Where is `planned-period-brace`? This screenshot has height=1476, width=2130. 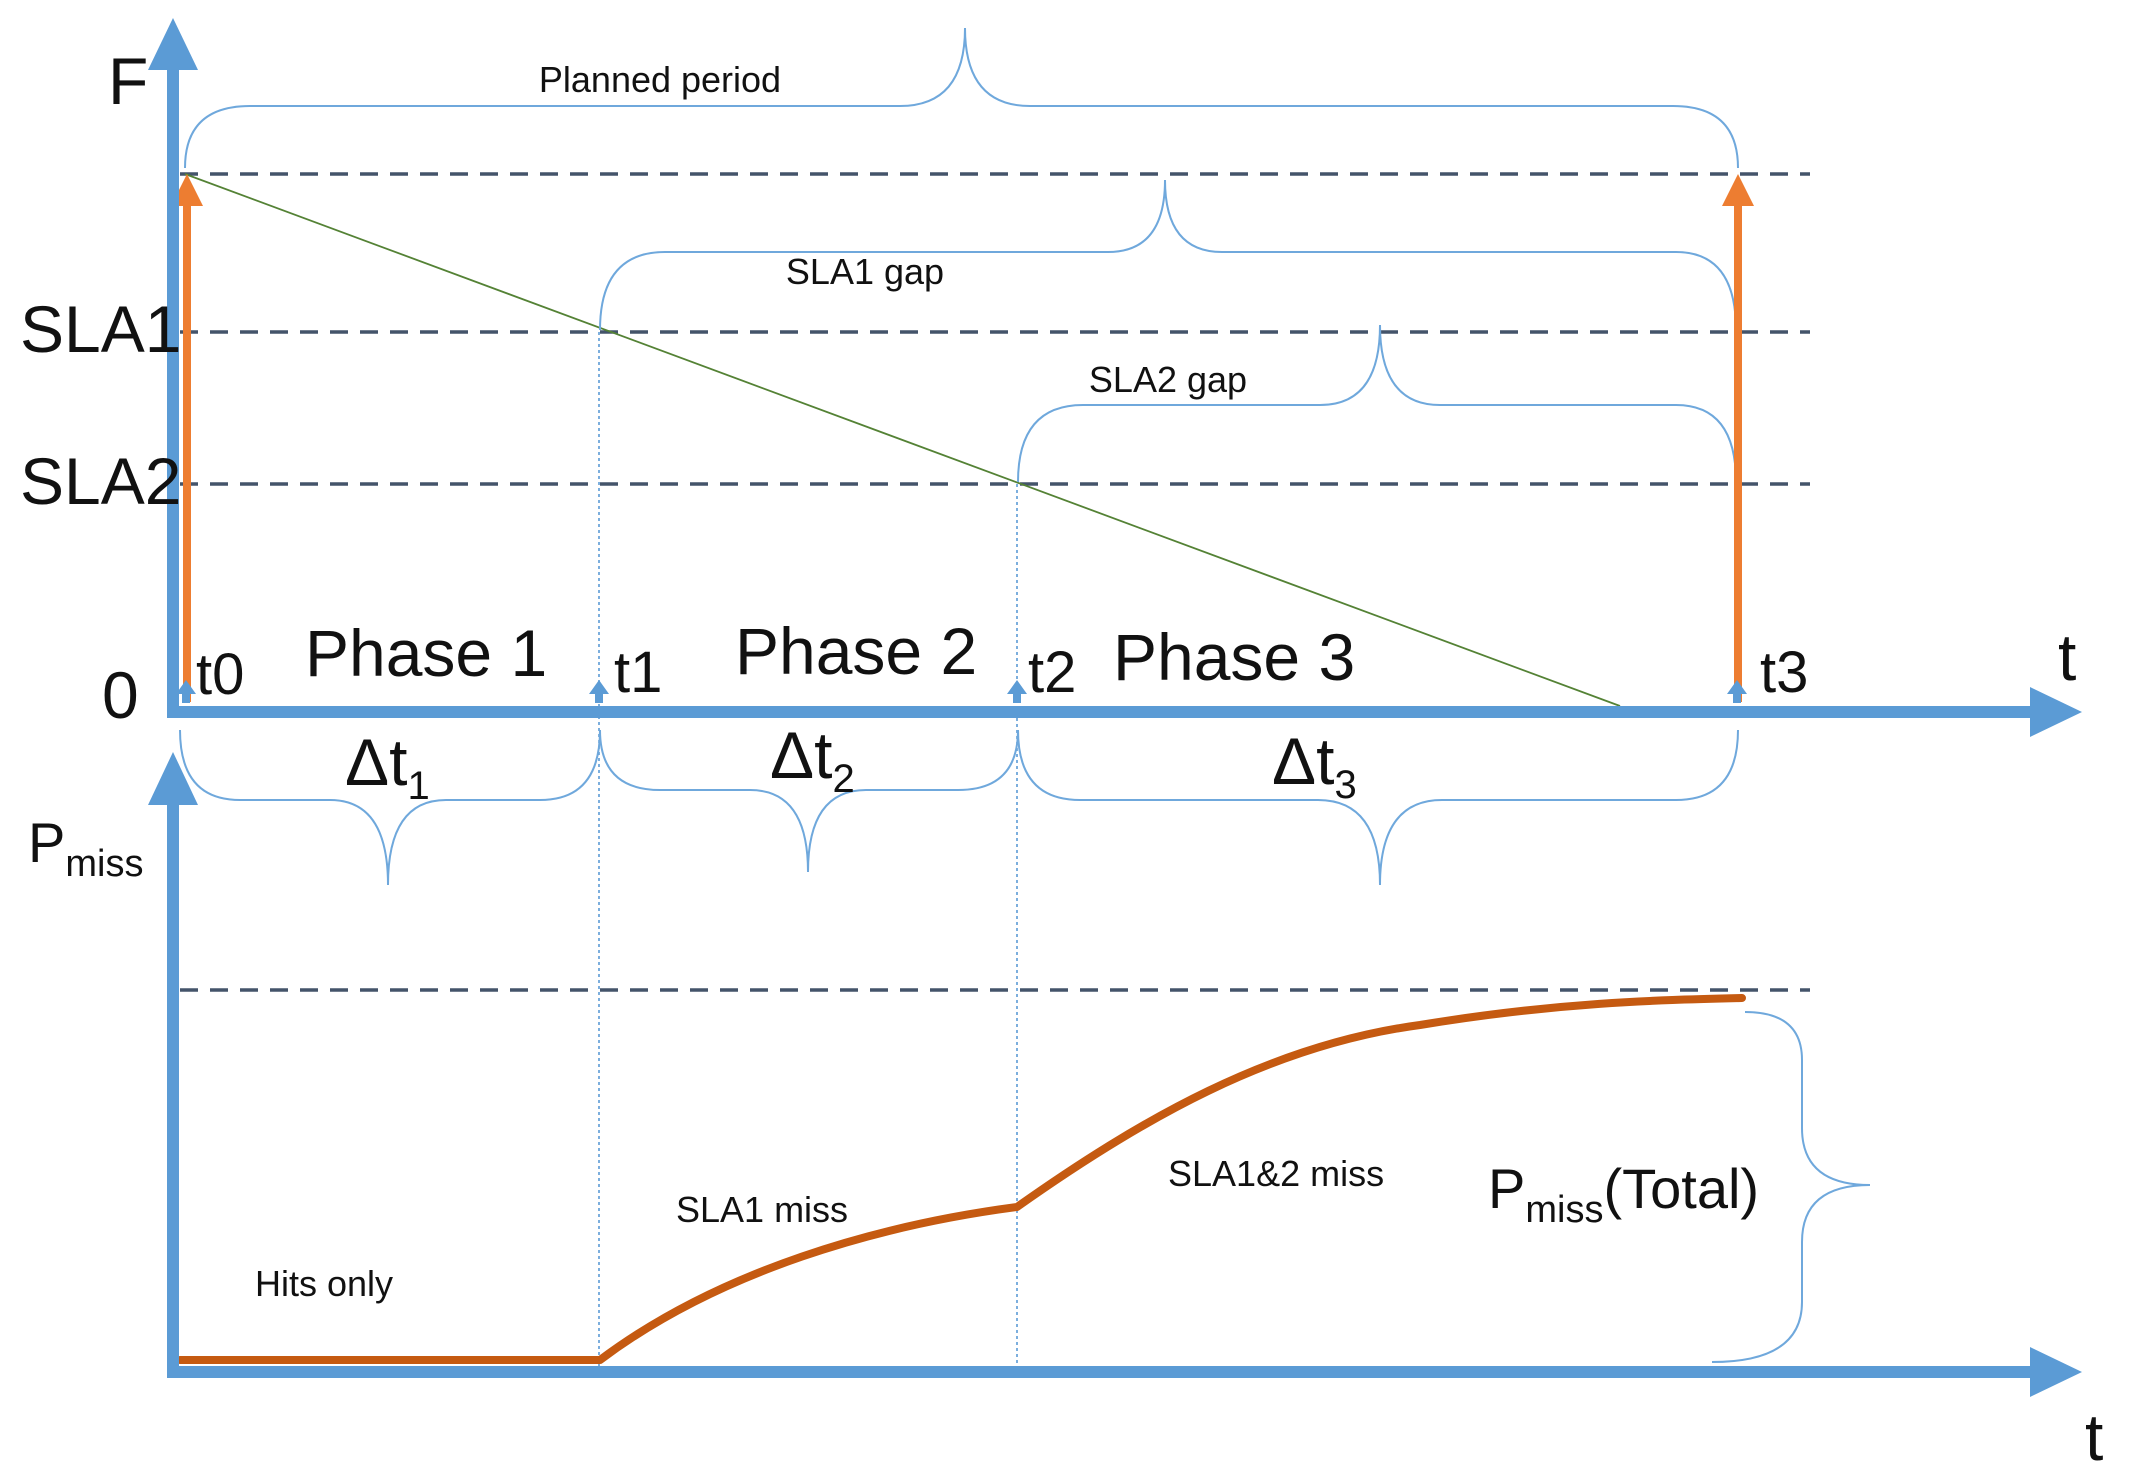 planned-period-brace is located at coordinates (961, 98).